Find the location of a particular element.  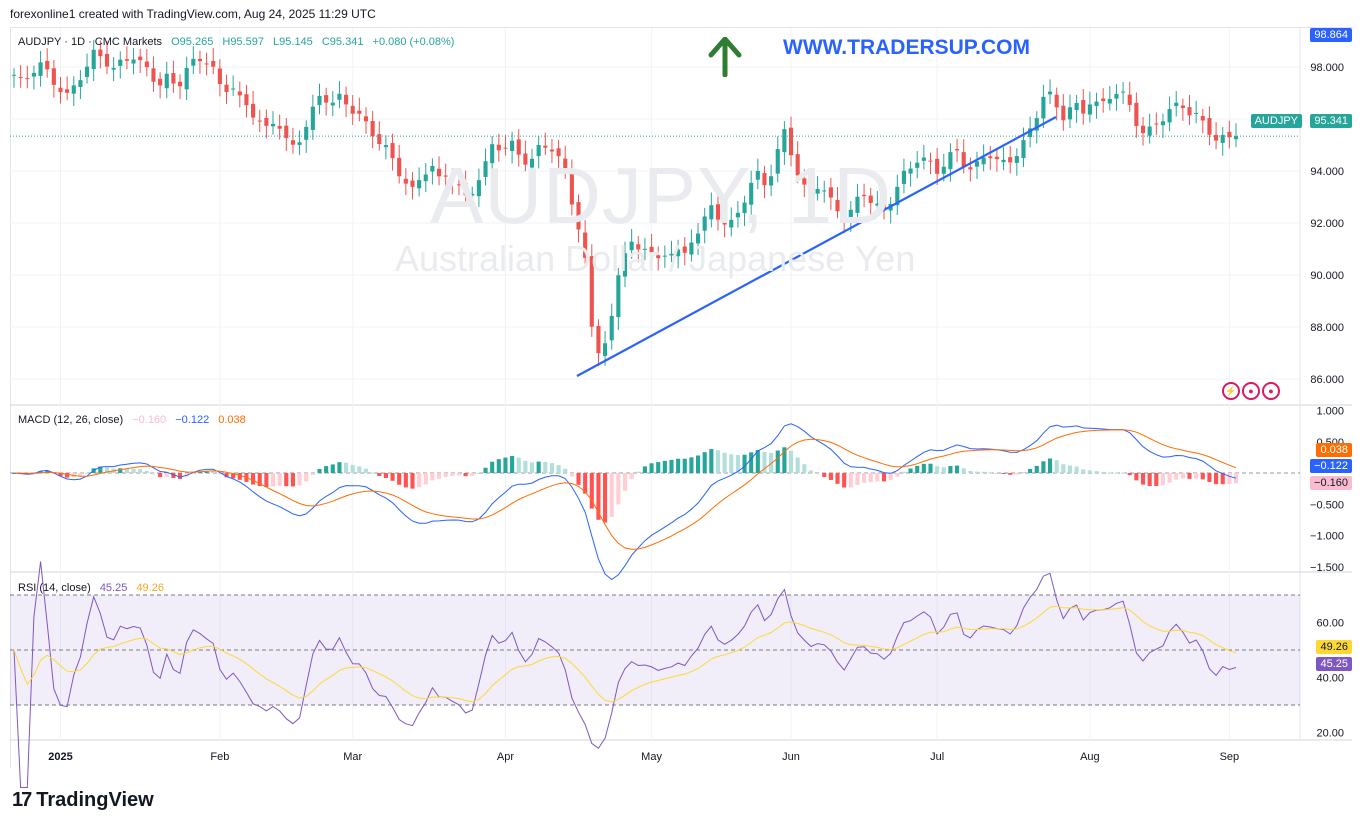

open-value: O95.265 is located at coordinates (192, 42).